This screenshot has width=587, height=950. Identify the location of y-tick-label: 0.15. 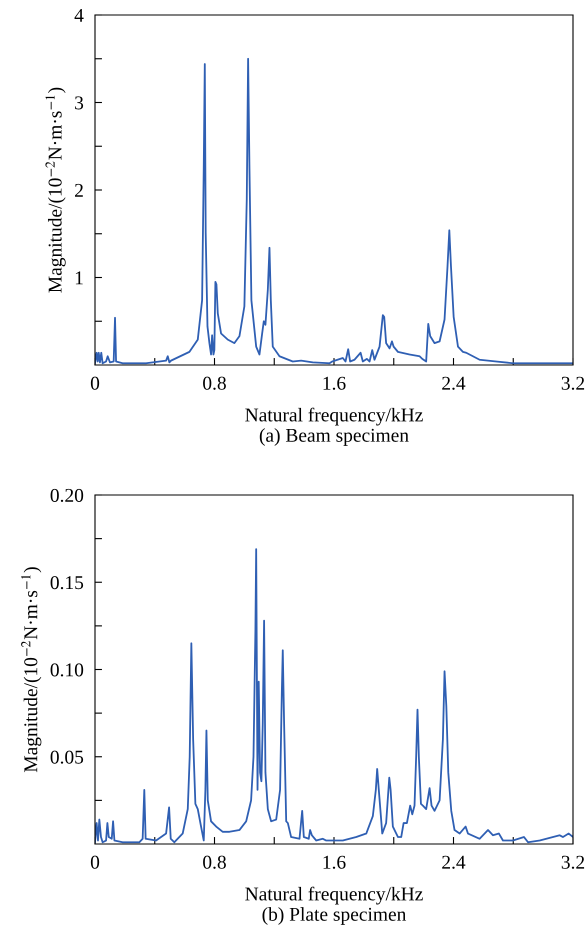
(67, 583).